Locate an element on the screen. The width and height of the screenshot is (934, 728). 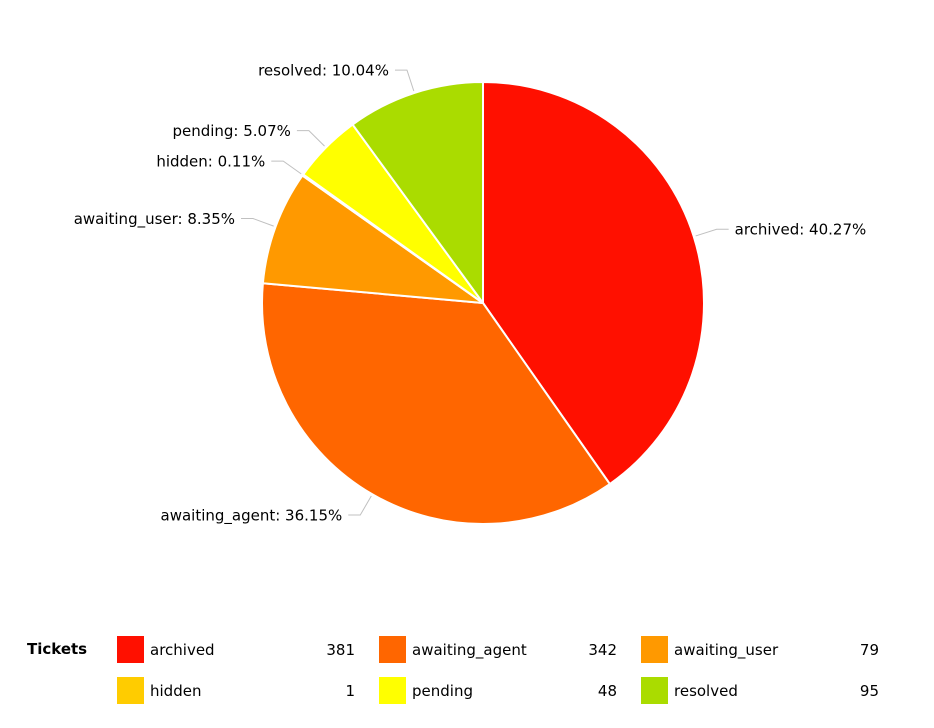
slice-label-pending: pending: 5.07% is located at coordinates (231, 131).